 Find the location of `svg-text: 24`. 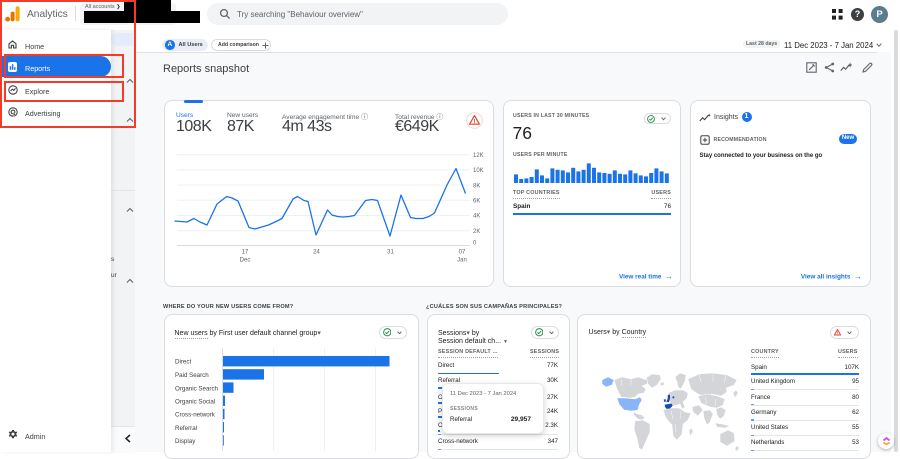

svg-text: 24 is located at coordinates (316, 253).